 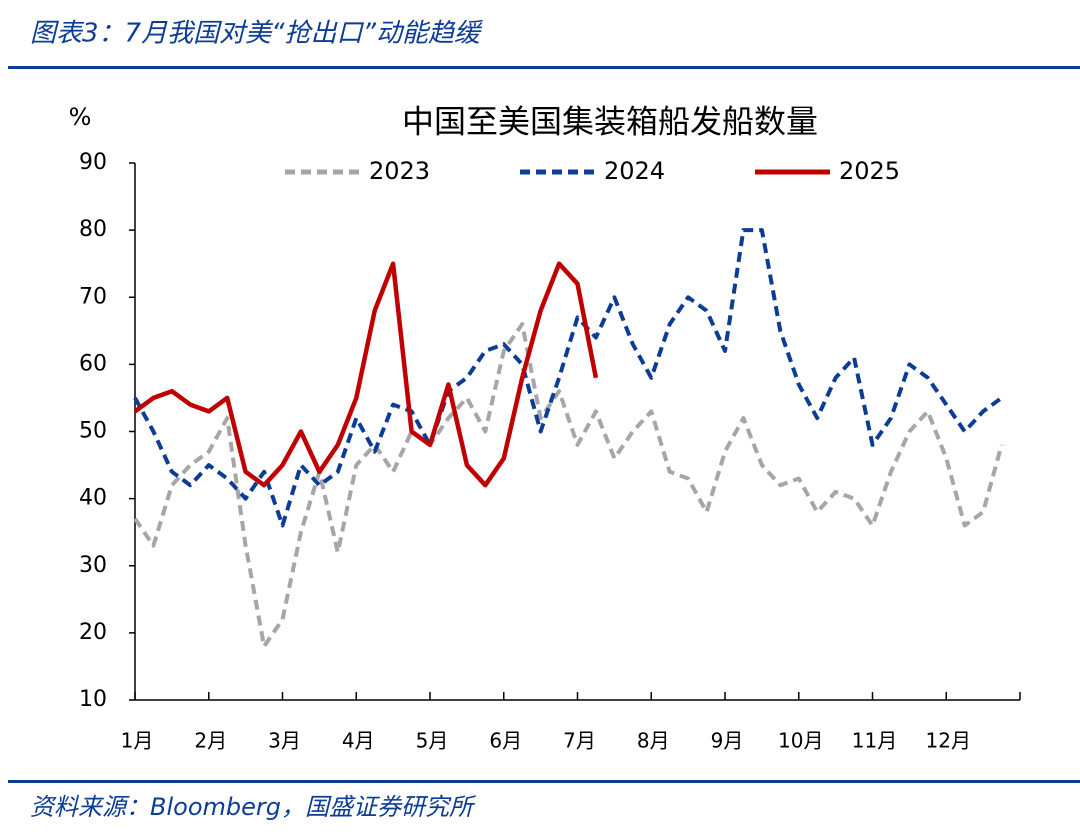 I want to click on series-line, so click(x=366, y=374).